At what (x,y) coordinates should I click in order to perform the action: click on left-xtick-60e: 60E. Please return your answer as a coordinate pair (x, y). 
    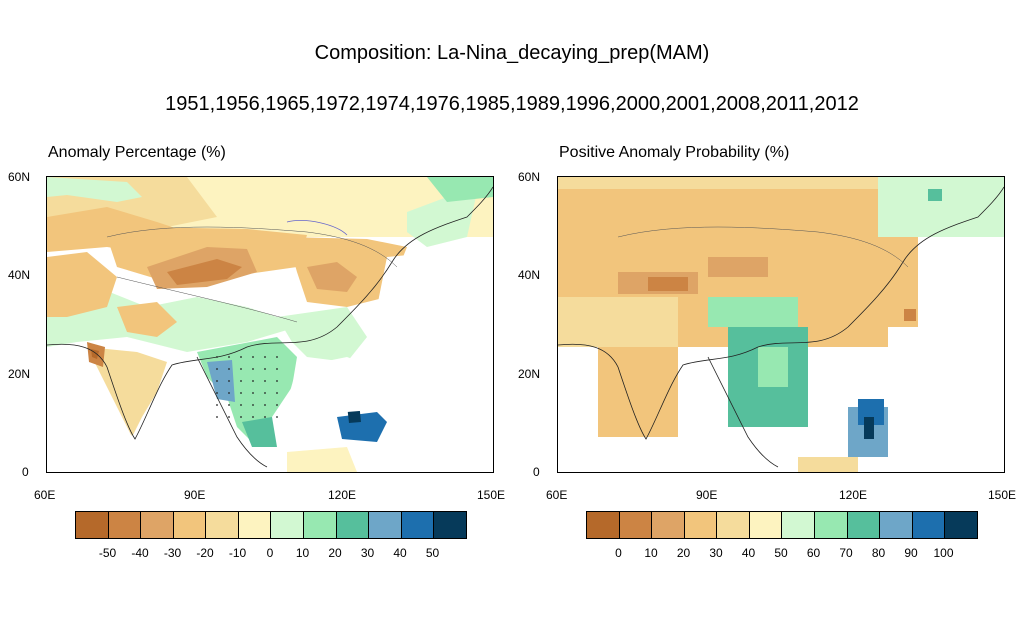
    Looking at the image, I should click on (45, 495).